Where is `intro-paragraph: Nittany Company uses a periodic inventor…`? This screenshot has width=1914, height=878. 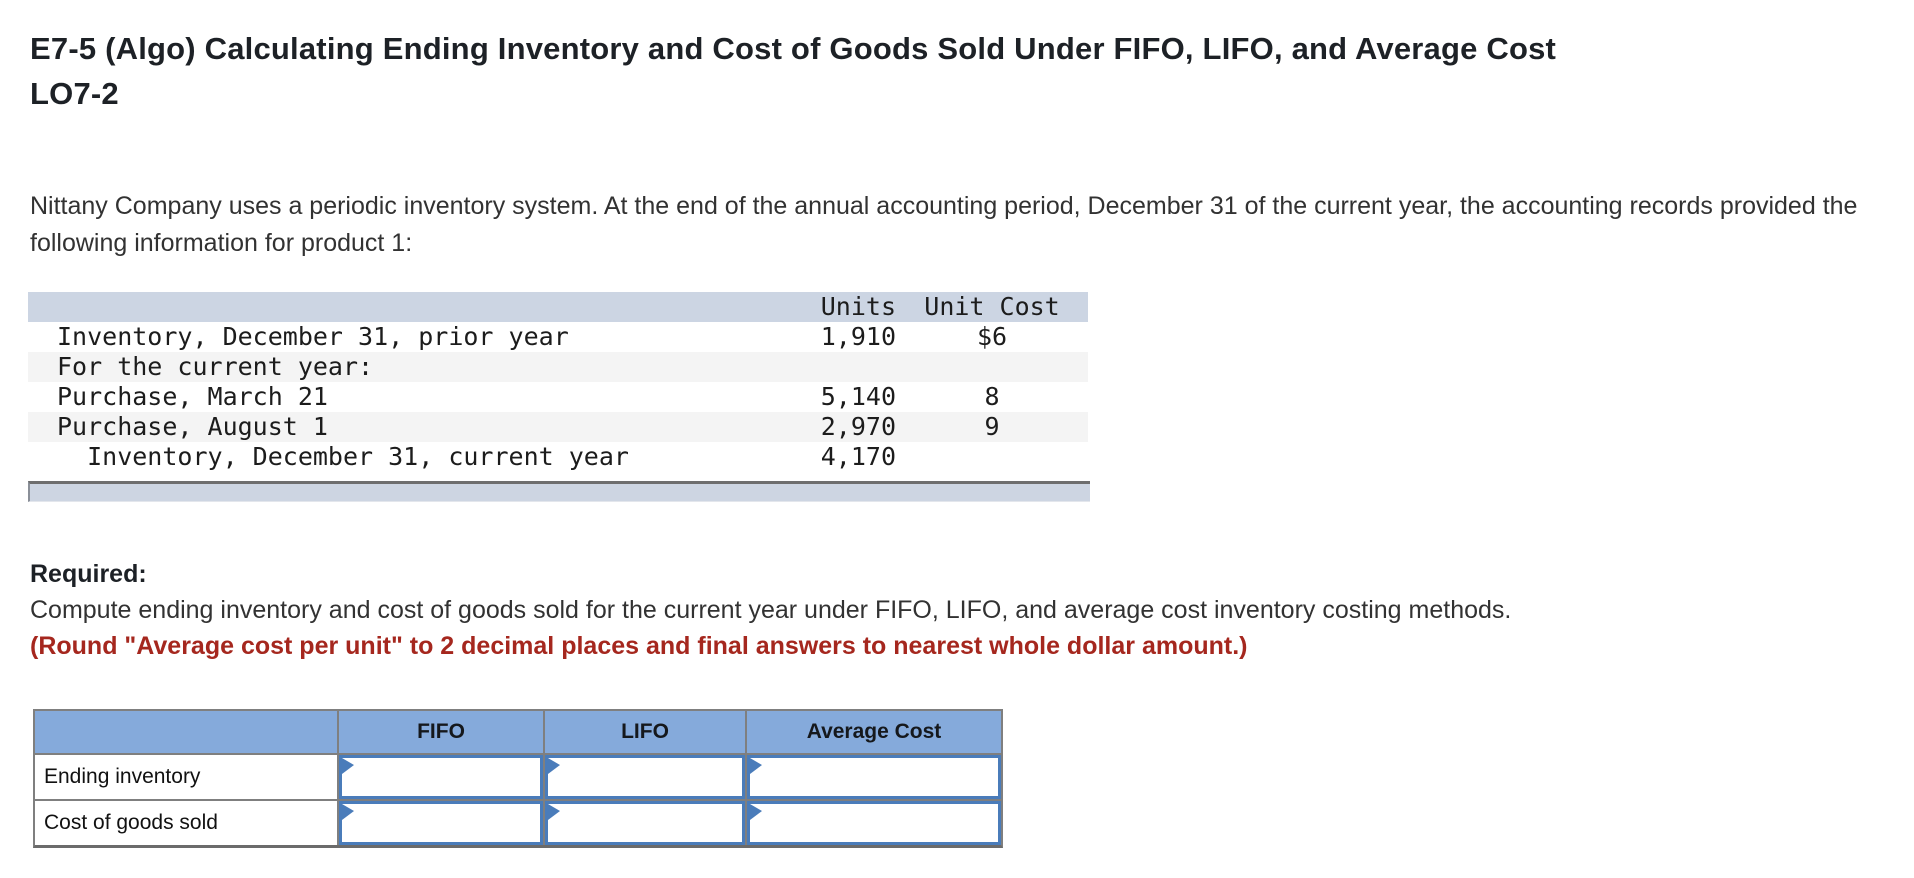 intro-paragraph: Nittany Company uses a periodic inventor… is located at coordinates (944, 224).